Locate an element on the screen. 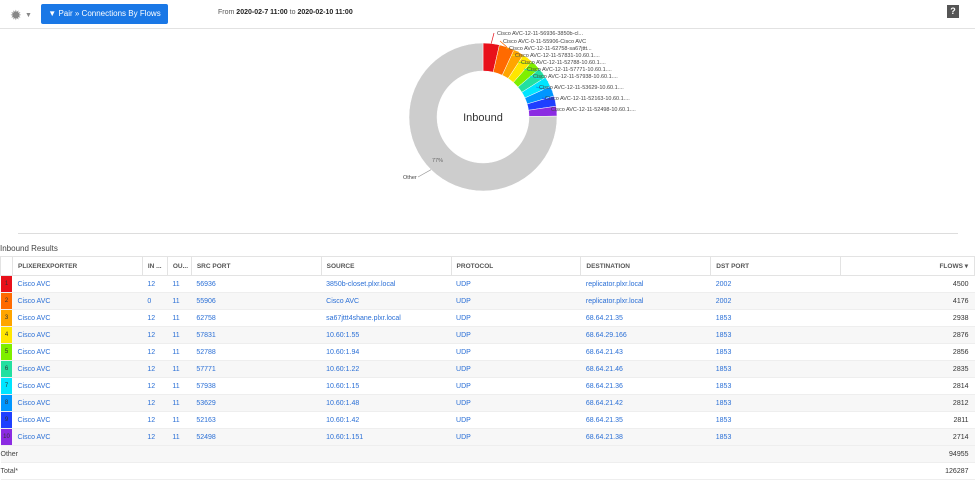  cell-destination: 68.64.21.46 is located at coordinates (645, 369).